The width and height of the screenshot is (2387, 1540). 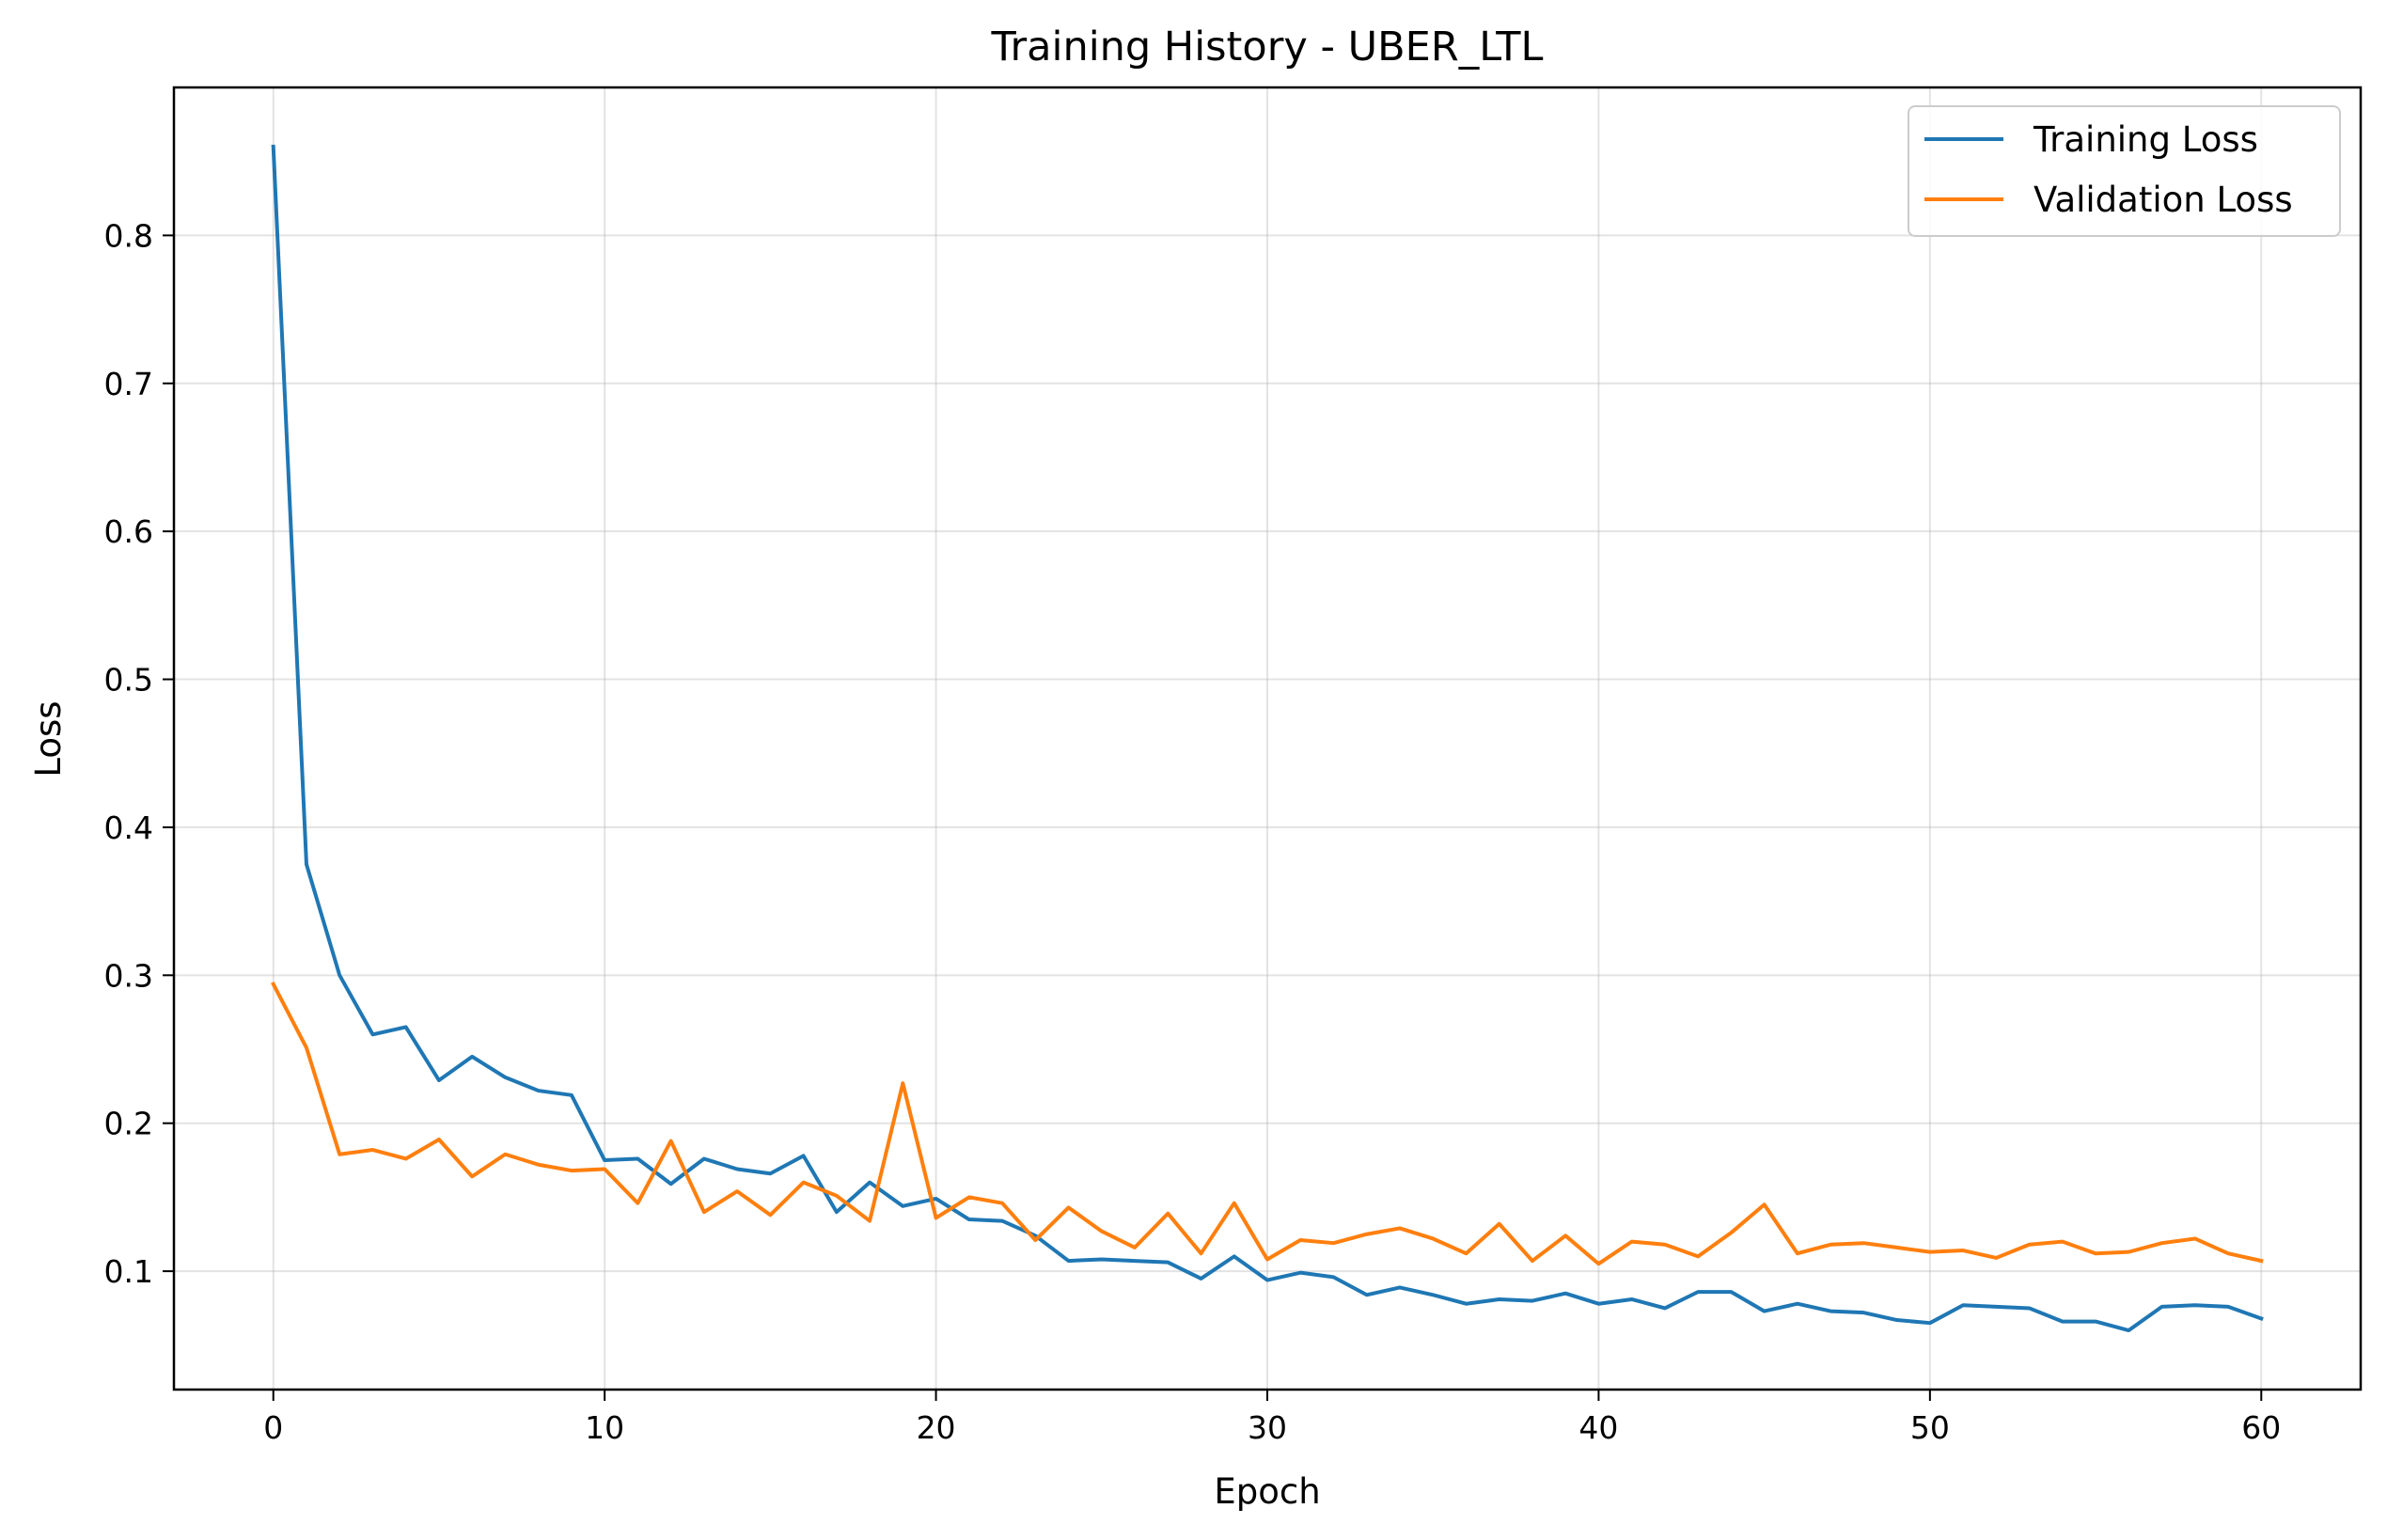 I want to click on x-tick-label: 60, so click(x=2261, y=1428).